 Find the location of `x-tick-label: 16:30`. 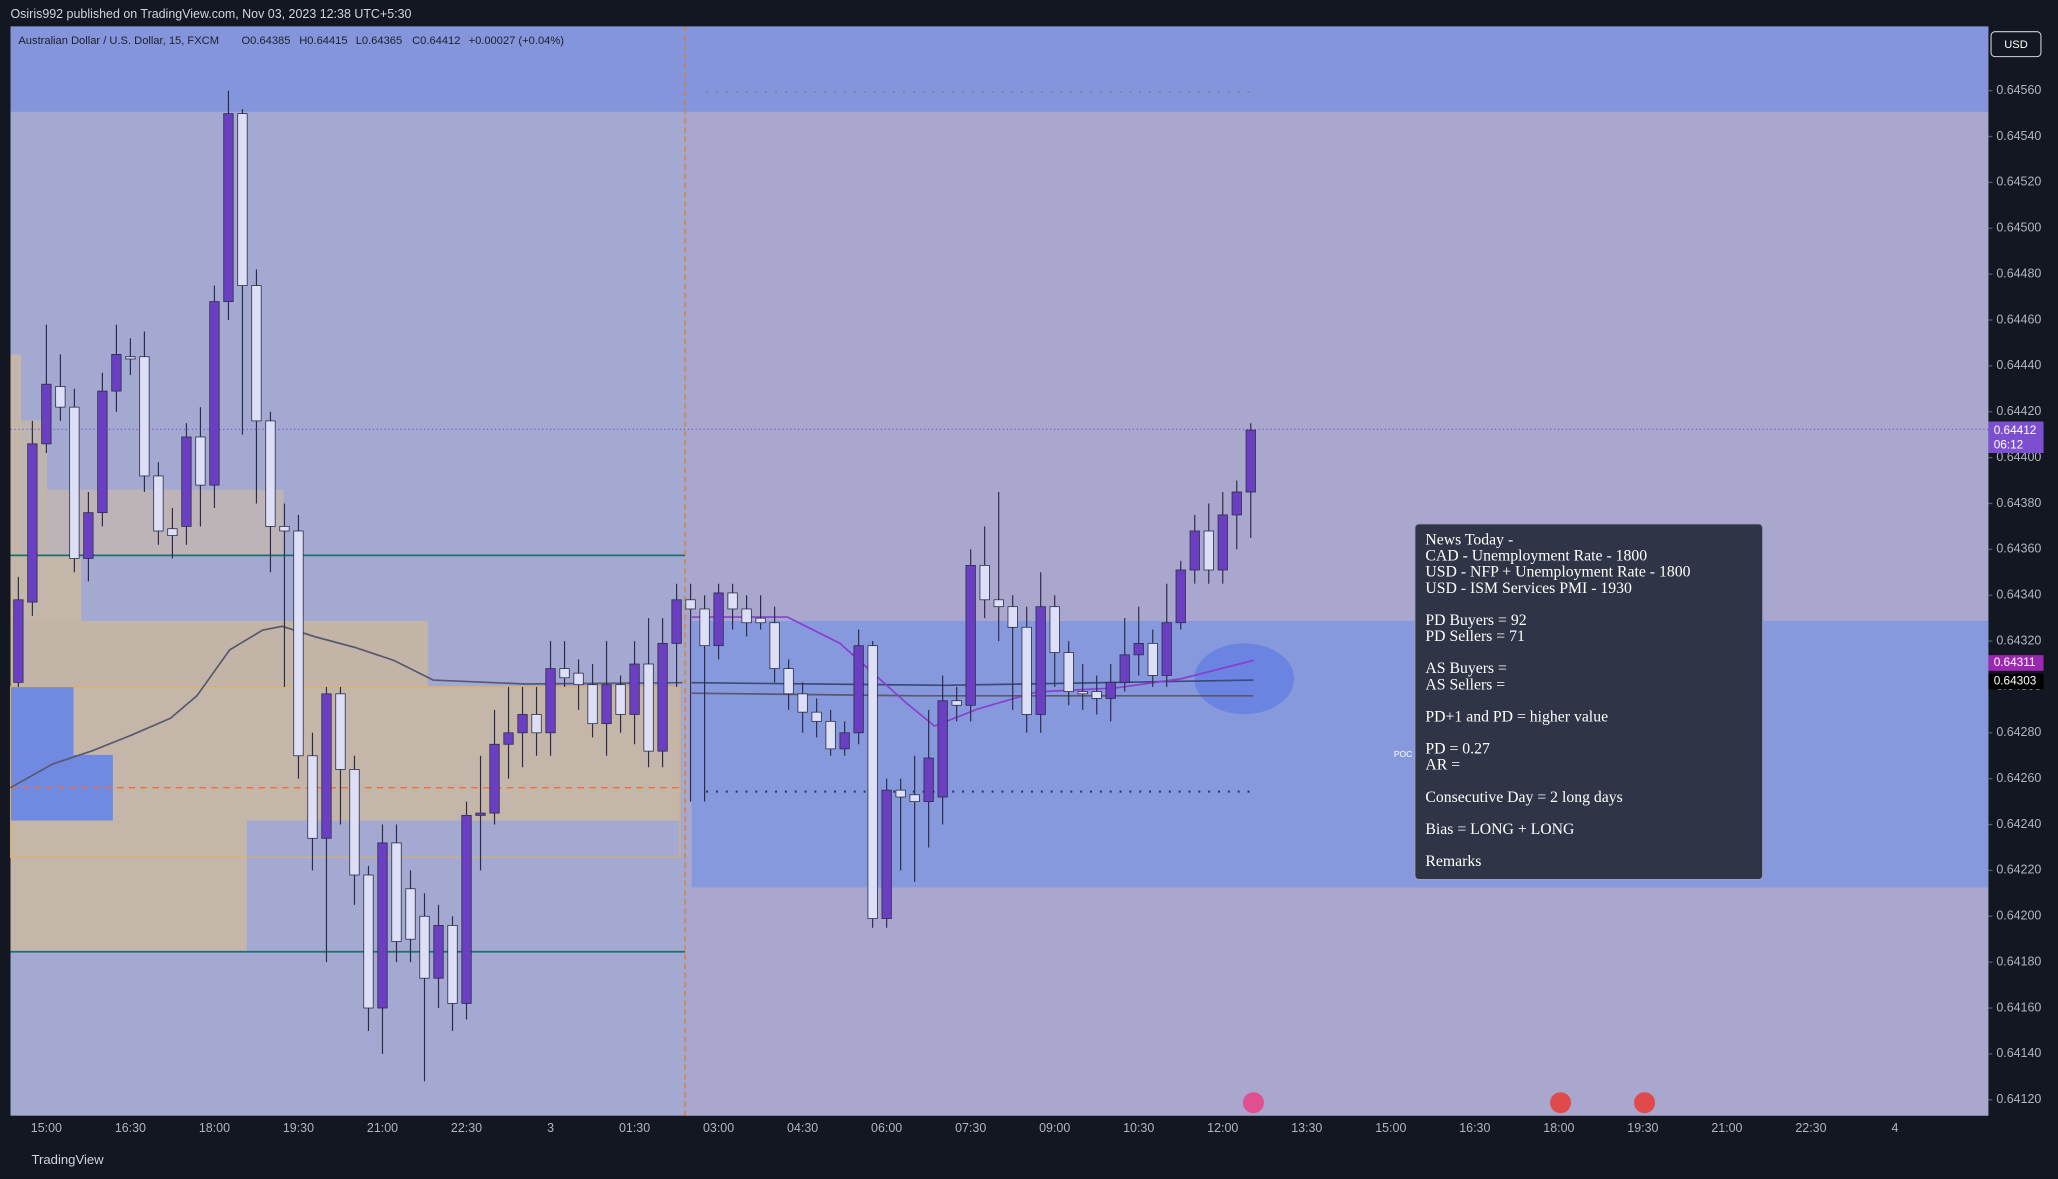

x-tick-label: 16:30 is located at coordinates (1474, 1128).